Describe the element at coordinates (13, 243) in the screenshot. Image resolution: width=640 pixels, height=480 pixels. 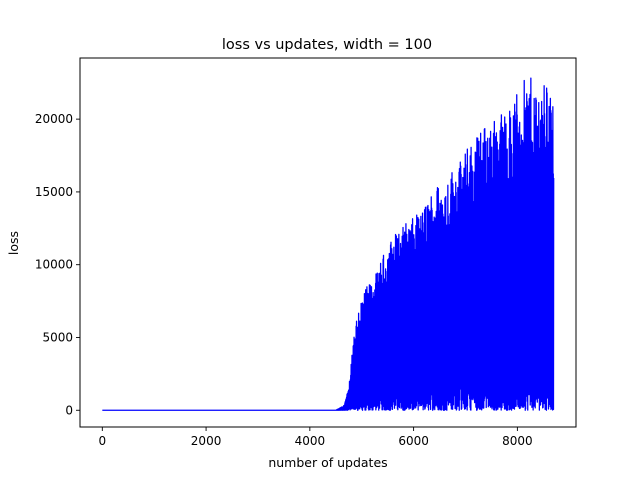
I see `y-axis-label: loss` at that location.